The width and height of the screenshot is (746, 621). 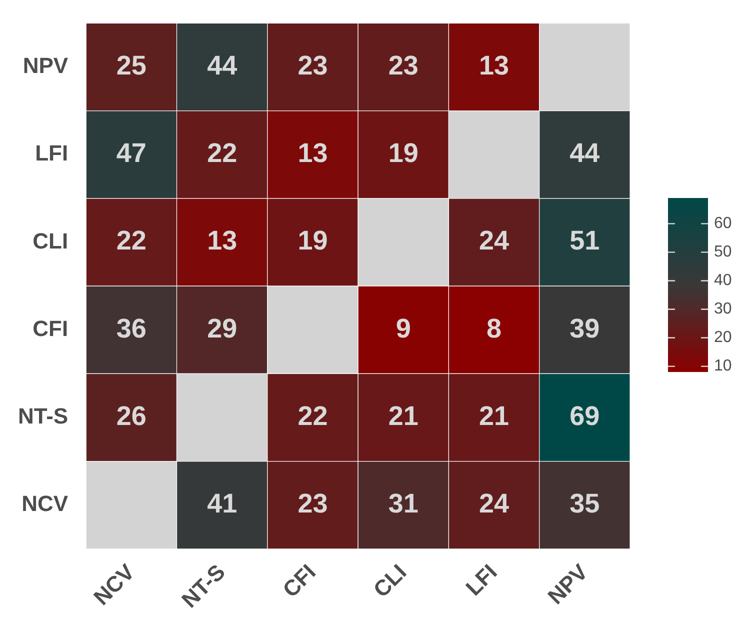 What do you see at coordinates (585, 241) in the screenshot?
I see `data-label: 51` at bounding box center [585, 241].